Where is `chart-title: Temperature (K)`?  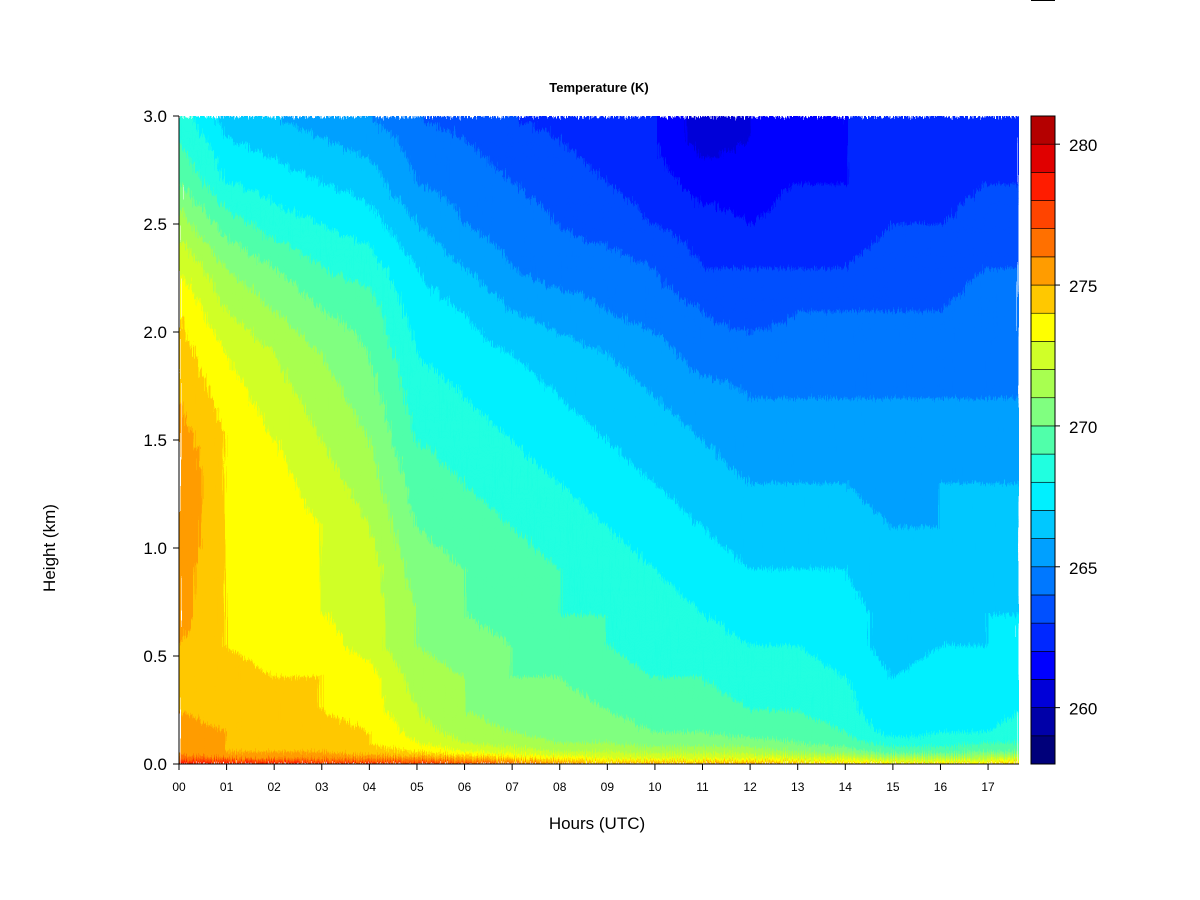 chart-title: Temperature (K) is located at coordinates (598, 87).